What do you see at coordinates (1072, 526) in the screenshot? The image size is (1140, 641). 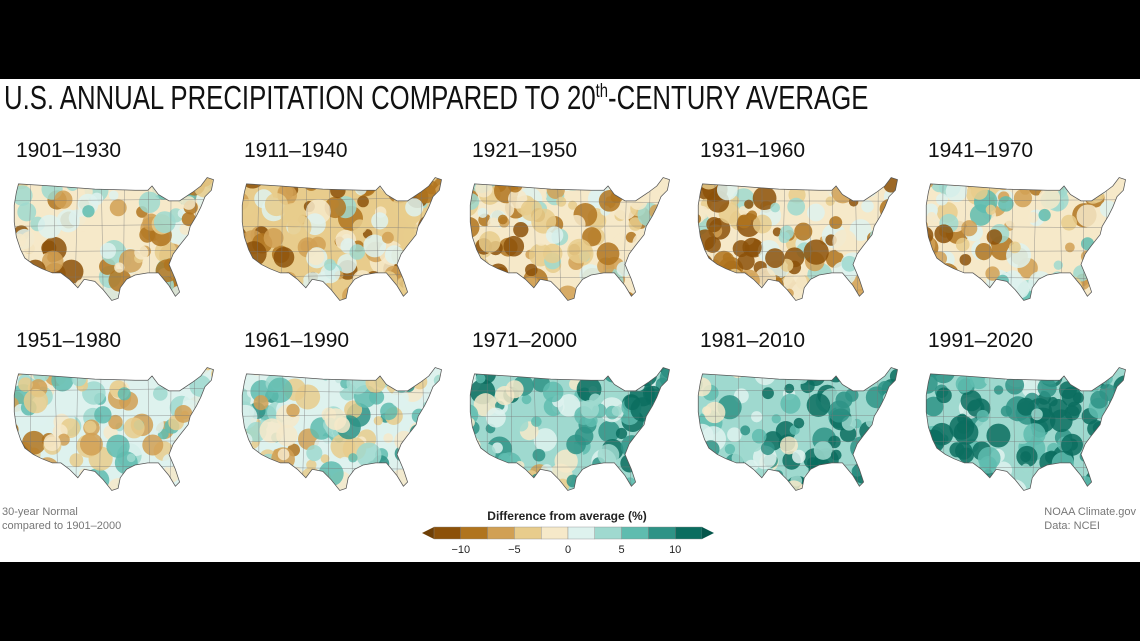 I see `source-credit-line2: Data: NCEI` at bounding box center [1072, 526].